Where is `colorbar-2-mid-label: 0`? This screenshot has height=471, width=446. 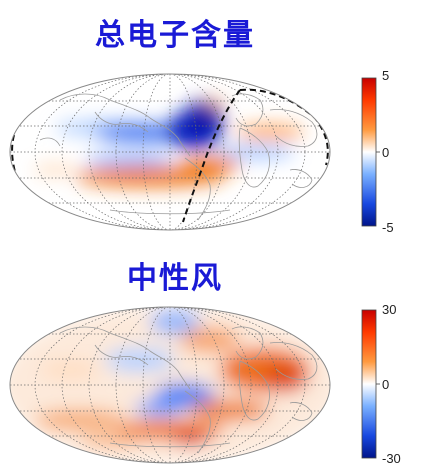 colorbar-2-mid-label: 0 is located at coordinates (386, 384).